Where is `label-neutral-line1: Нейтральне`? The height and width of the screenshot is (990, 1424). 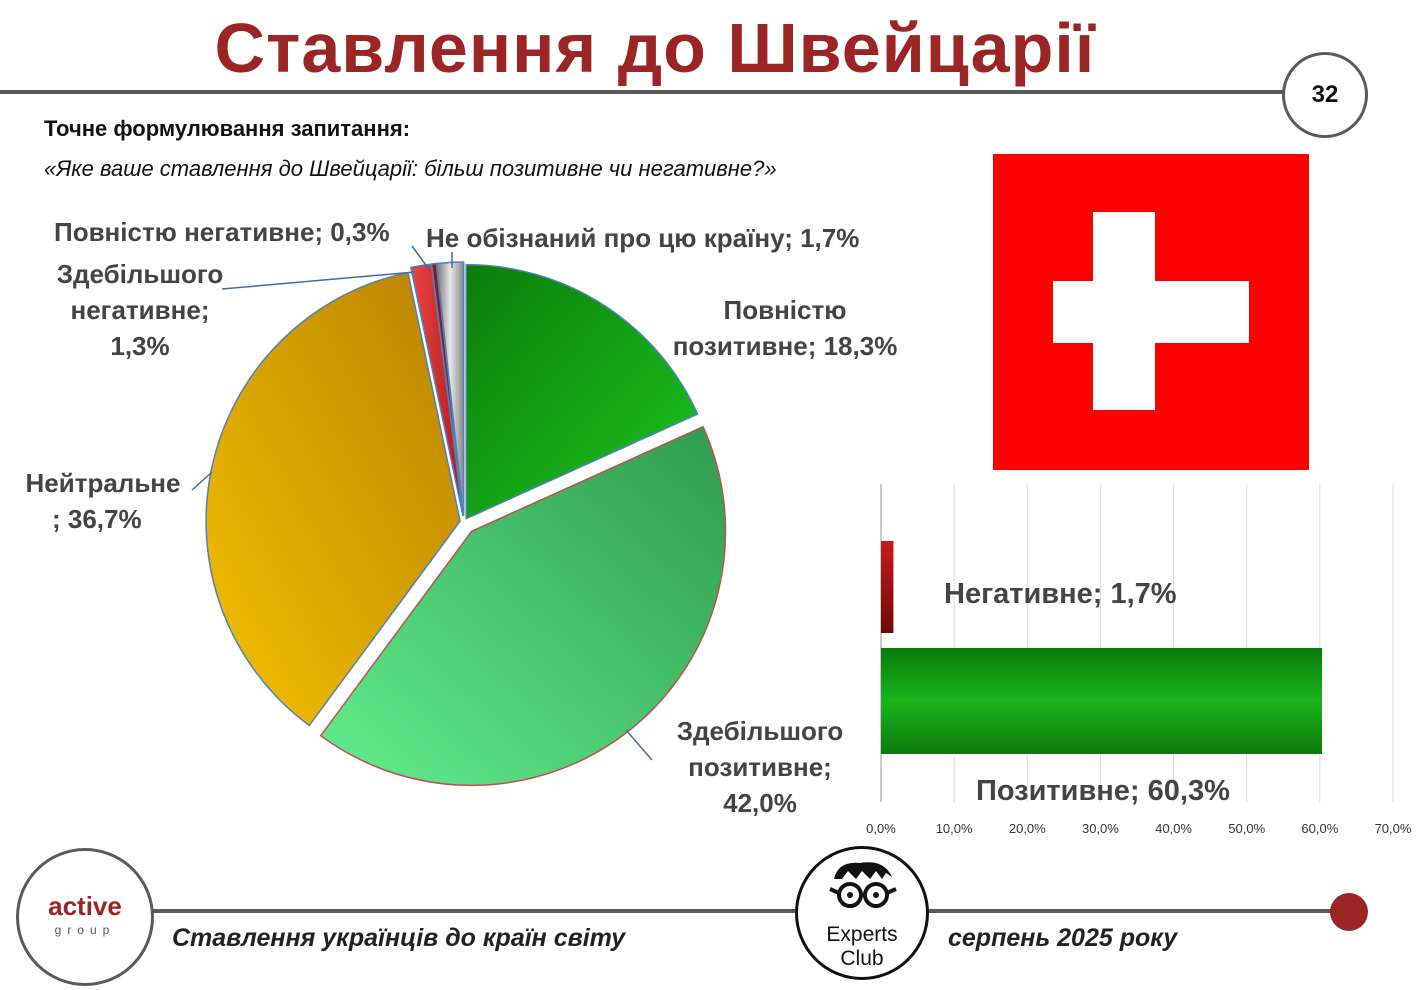
label-neutral-line1: Нейтральне is located at coordinates (103, 483).